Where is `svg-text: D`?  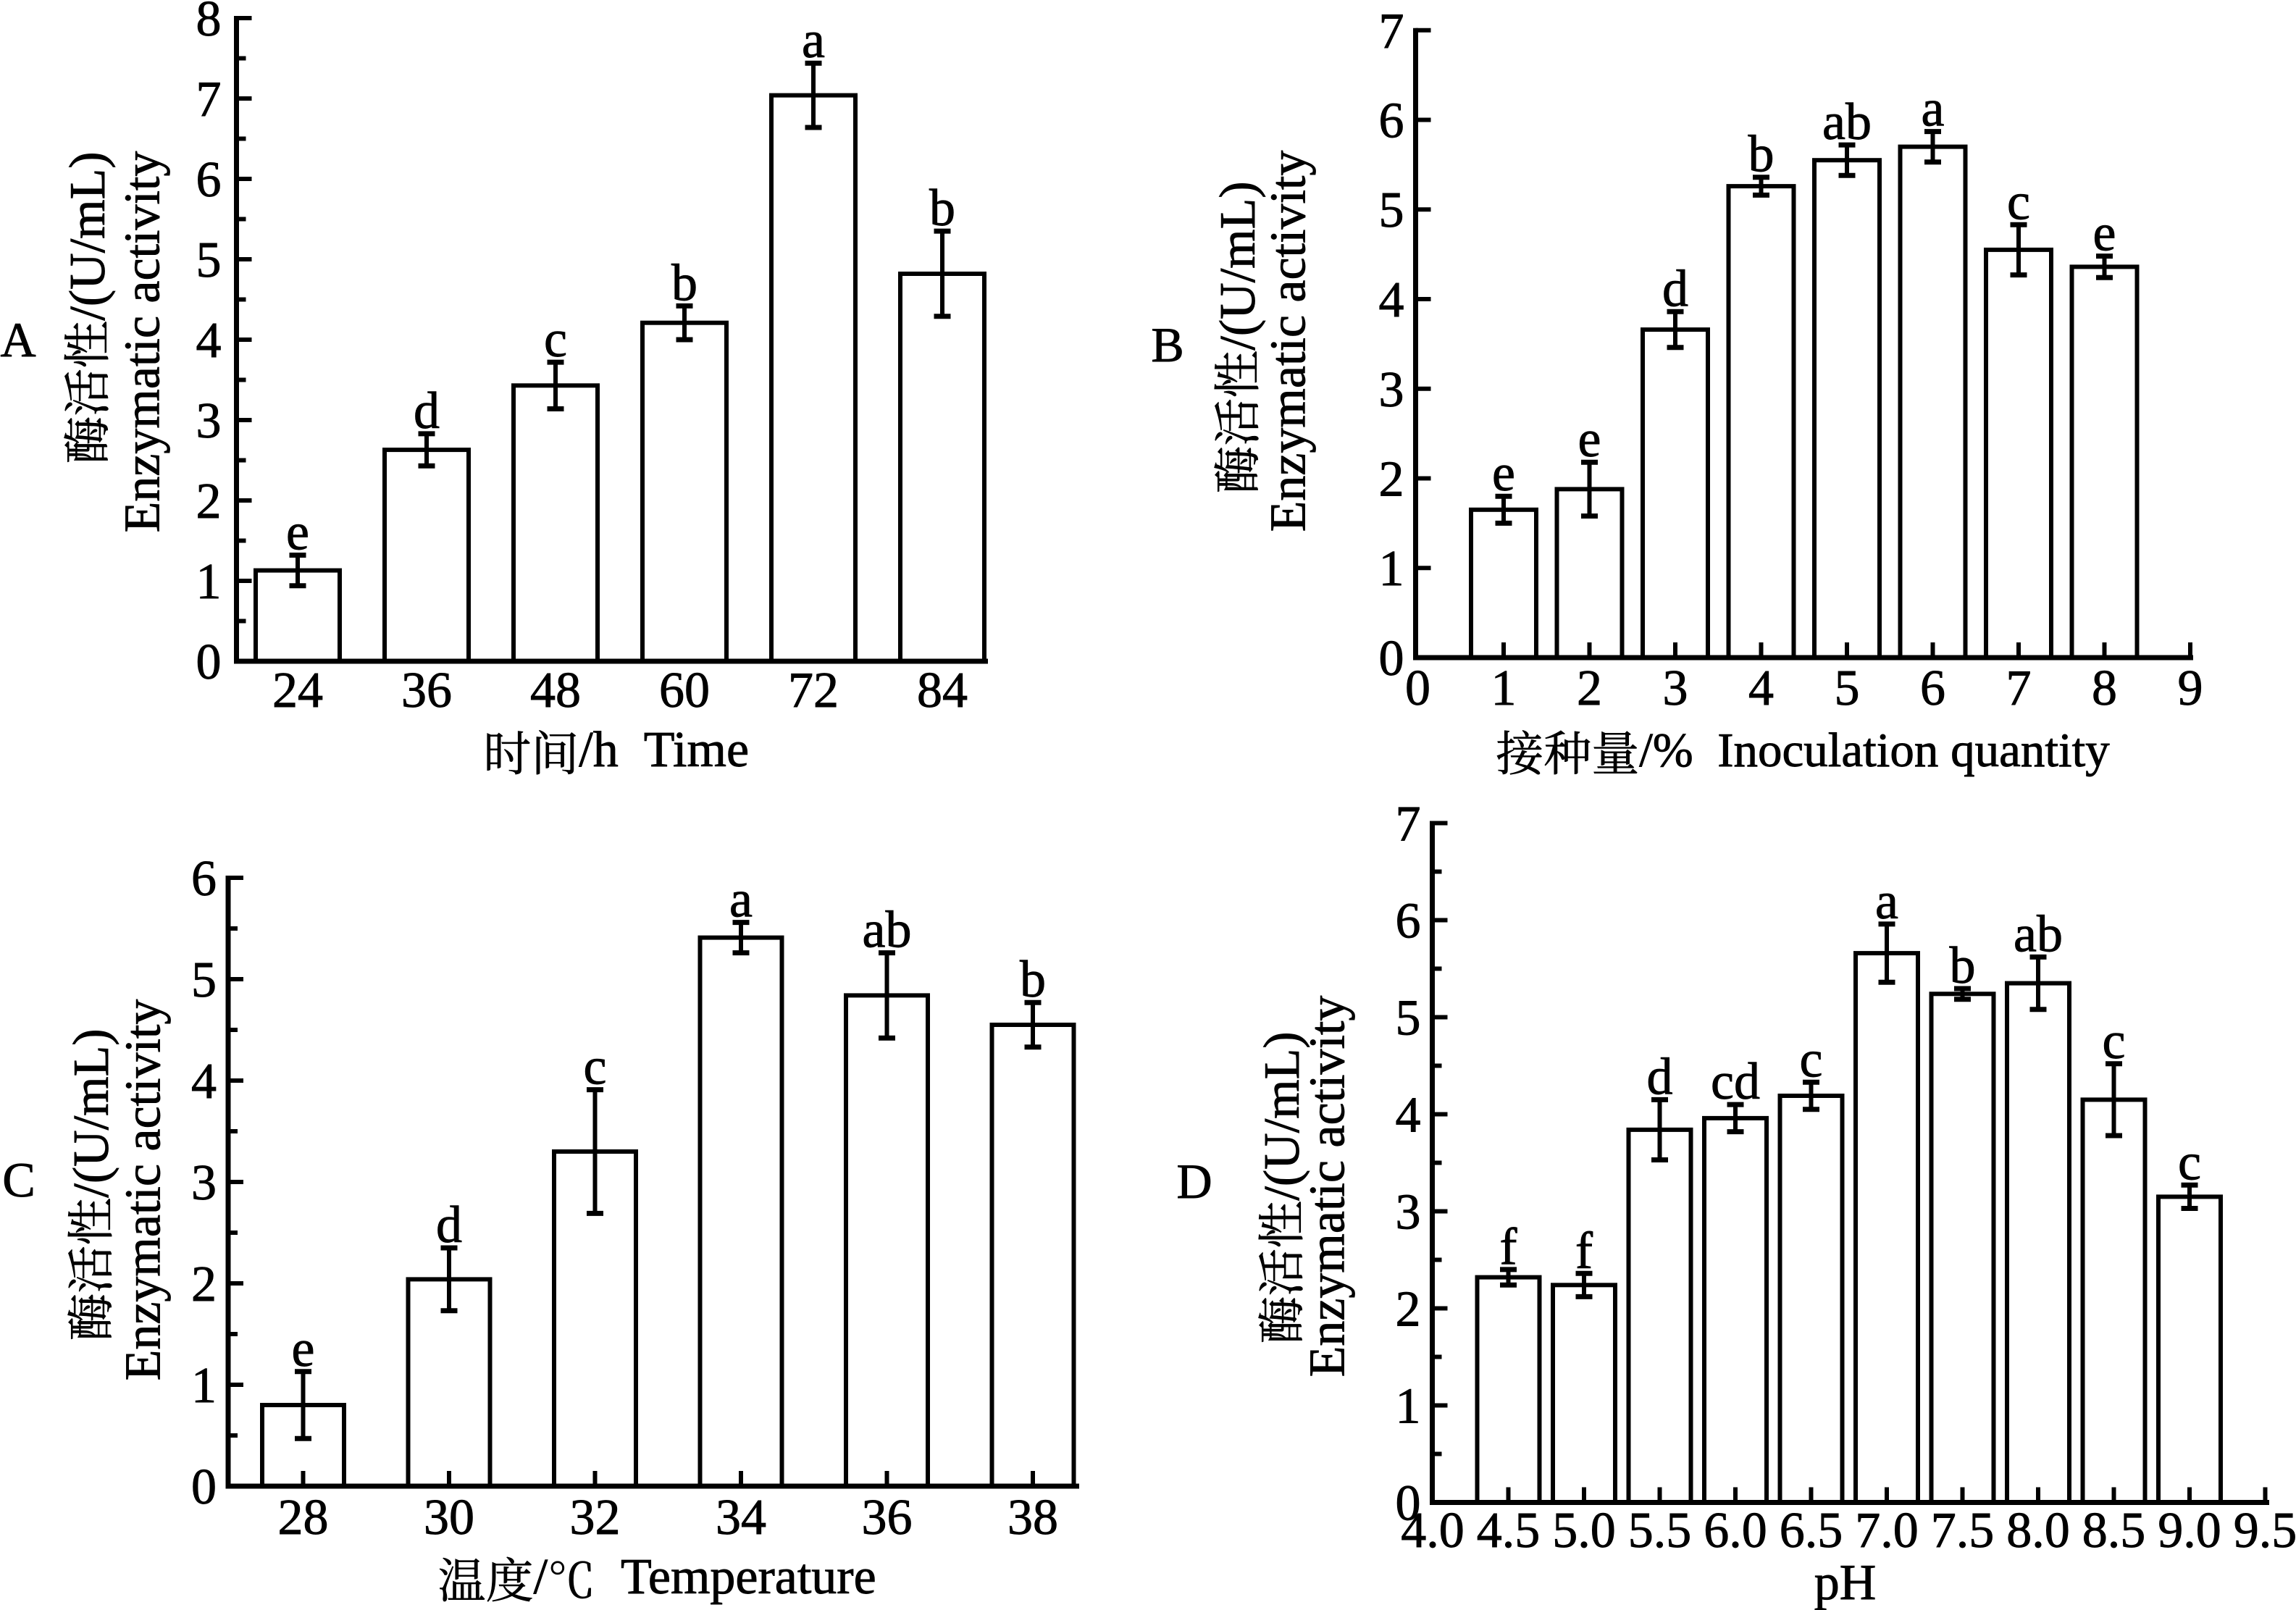
svg-text: D is located at coordinates (1194, 1181).